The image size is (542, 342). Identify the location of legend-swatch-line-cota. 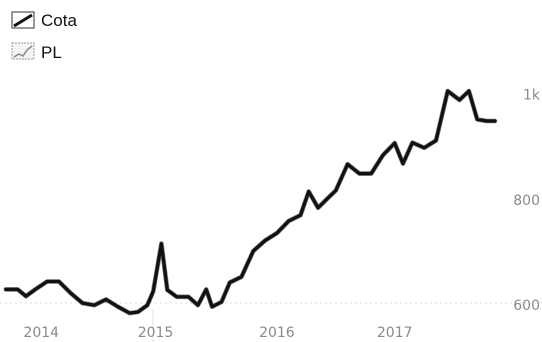
(23, 20).